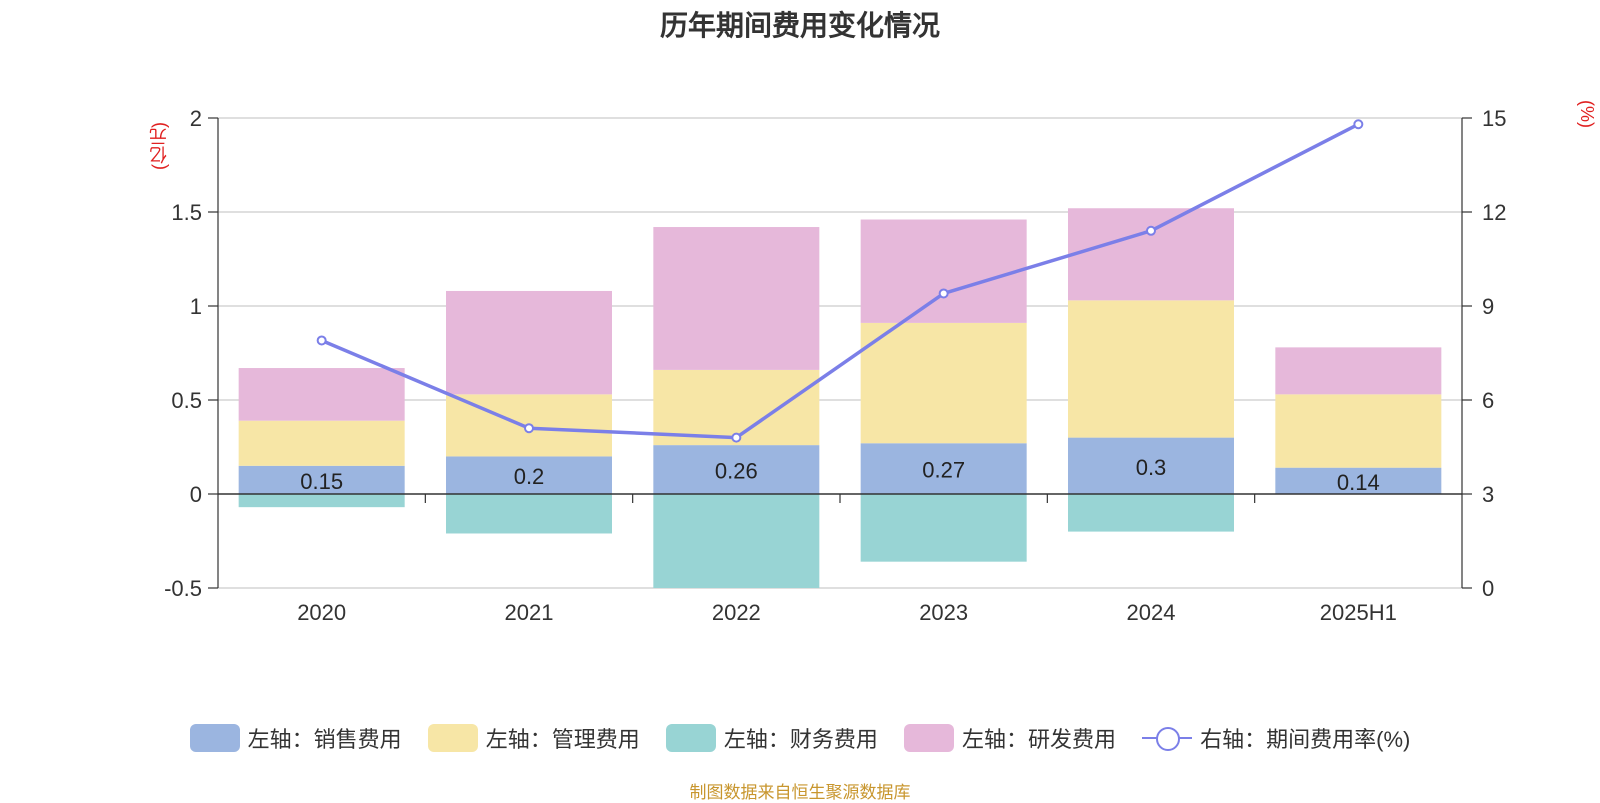  Describe the element at coordinates (562, 739) in the screenshot. I see `legend-label-admin: 左轴：管理费用` at that location.